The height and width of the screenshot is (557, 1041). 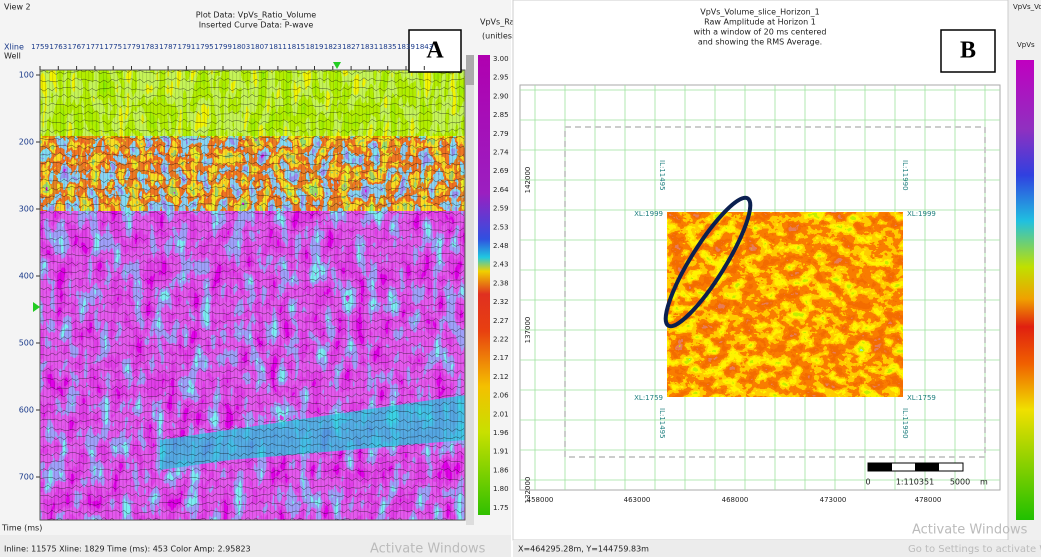 I want to click on colorbar-tick-label: 2.43, so click(x=501, y=265).